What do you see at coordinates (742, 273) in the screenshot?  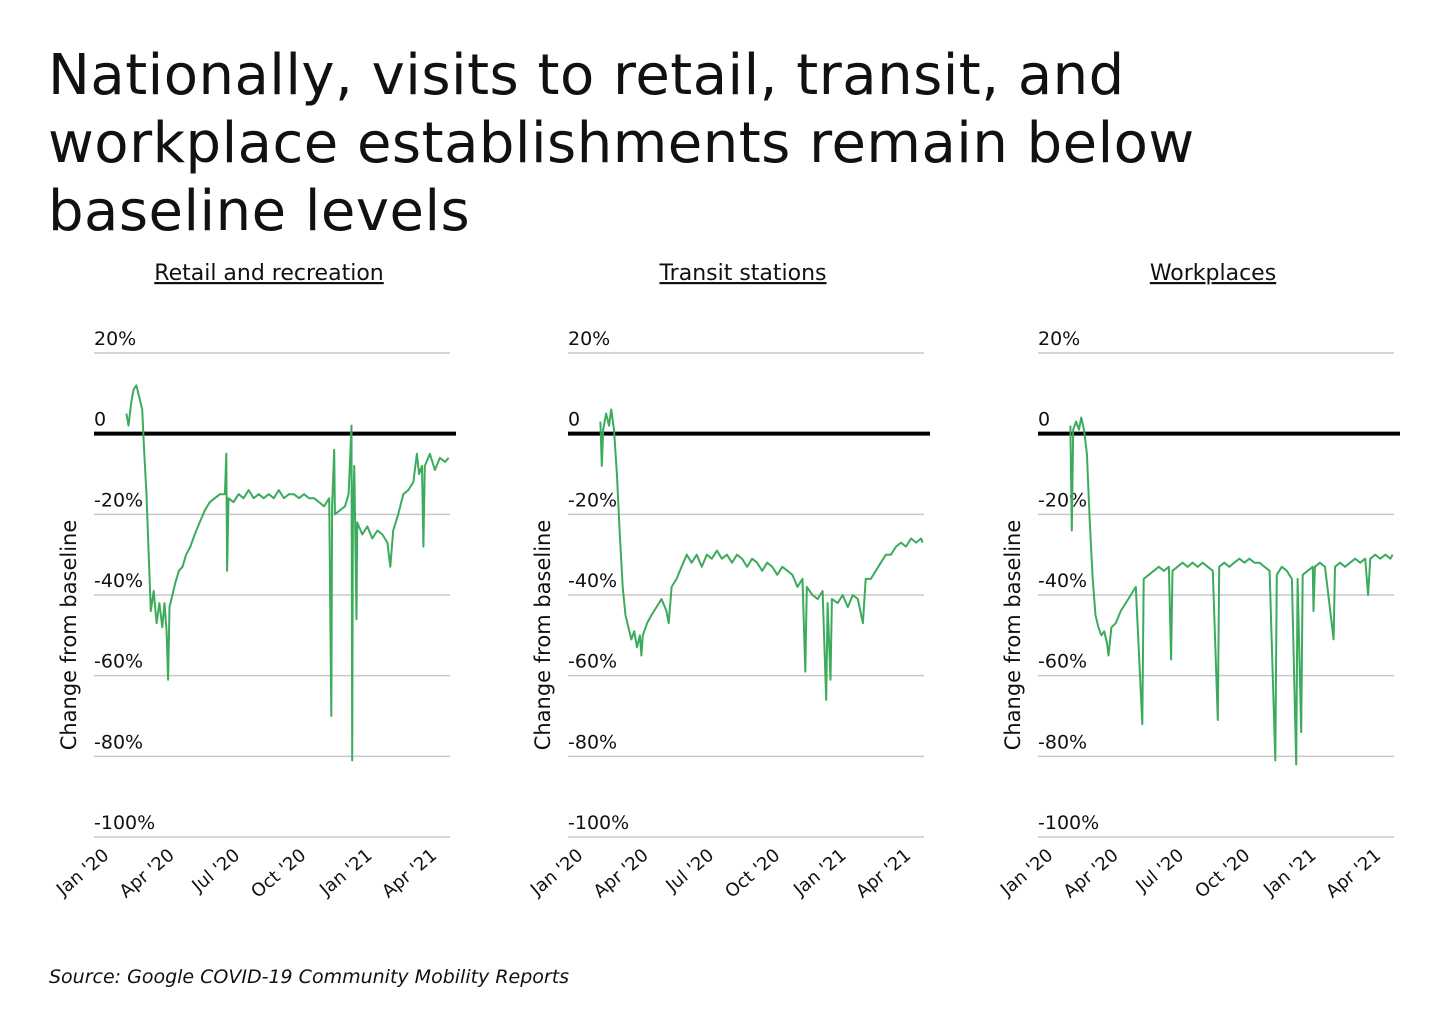 I see `chart-title: Transit stations` at bounding box center [742, 273].